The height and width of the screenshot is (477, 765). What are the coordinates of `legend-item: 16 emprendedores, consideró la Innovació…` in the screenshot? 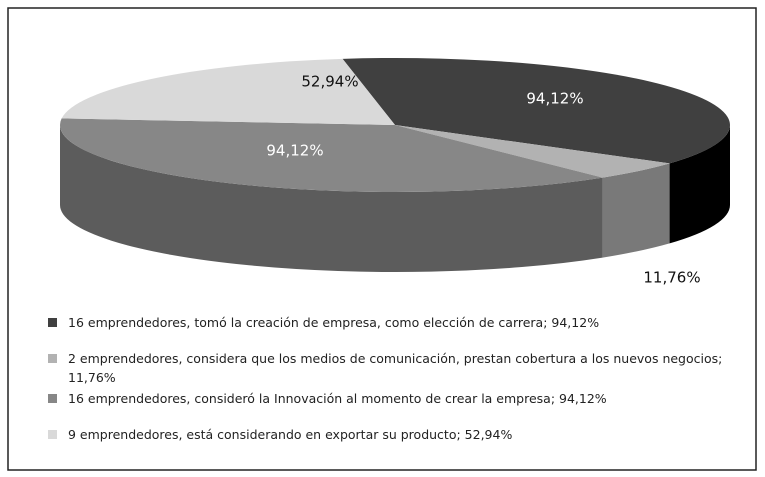 It's located at (403, 398).